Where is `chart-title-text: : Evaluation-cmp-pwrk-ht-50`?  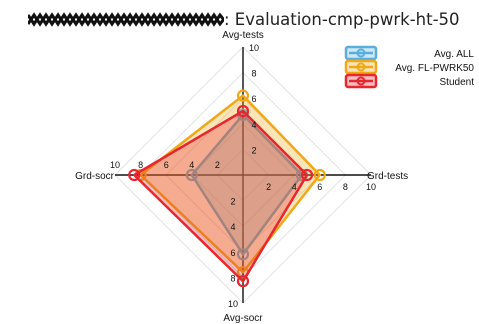
chart-title-text: : Evaluation-cmp-pwrk-ht-50 is located at coordinates (342, 19).